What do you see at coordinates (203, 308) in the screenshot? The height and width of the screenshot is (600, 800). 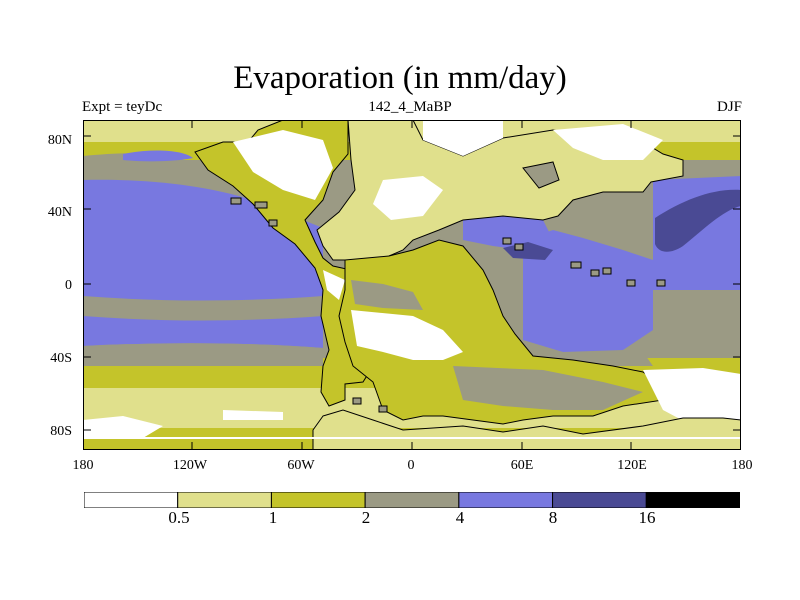 I see `equatorial-gray-tongue` at bounding box center [203, 308].